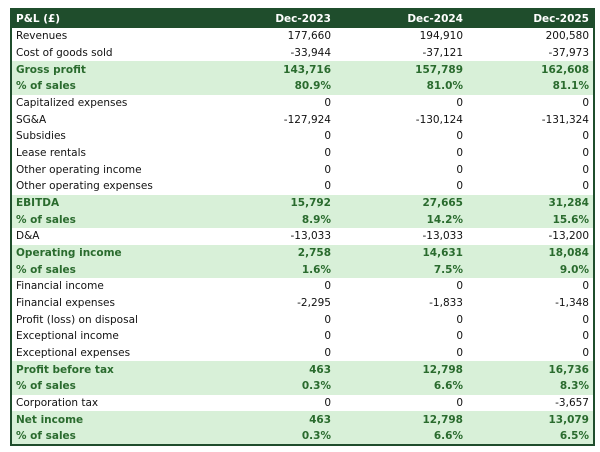 The image size is (600, 452). What do you see at coordinates (401, 270) in the screenshot?
I see `value-cell: 7.5%` at bounding box center [401, 270].